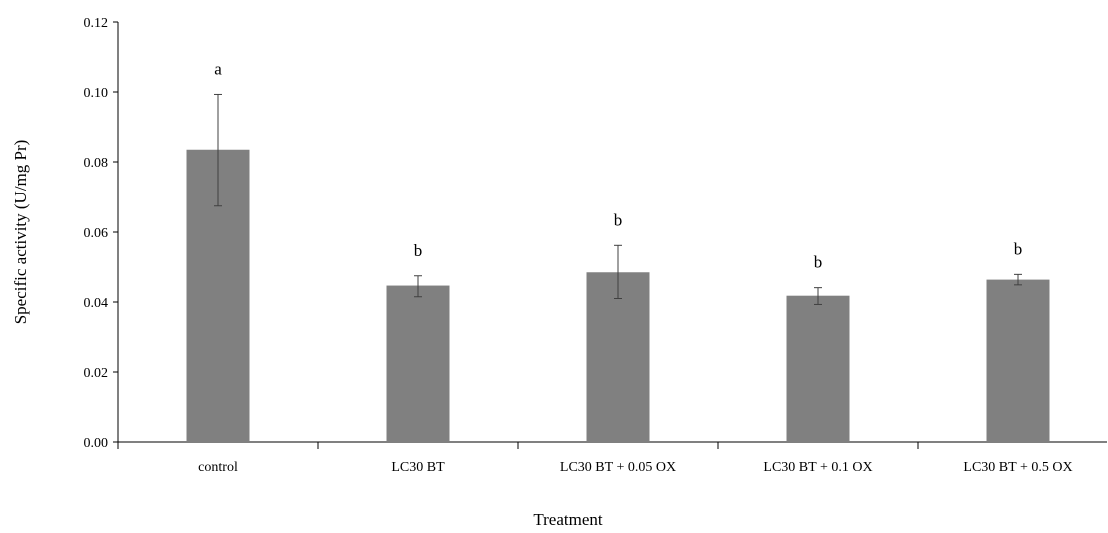  Describe the element at coordinates (20, 232) in the screenshot. I see `y-axis-title: Specific activity (U/mg Pr)` at that location.